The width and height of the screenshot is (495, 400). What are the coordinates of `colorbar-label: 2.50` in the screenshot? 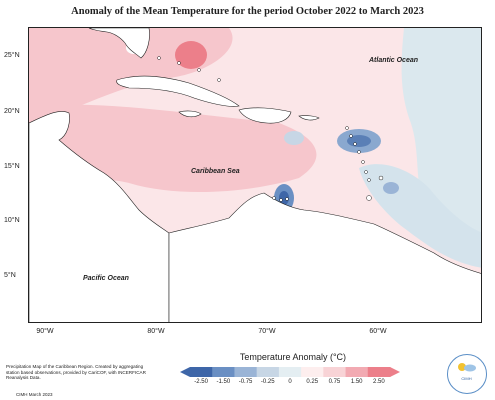 It's located at (379, 382).